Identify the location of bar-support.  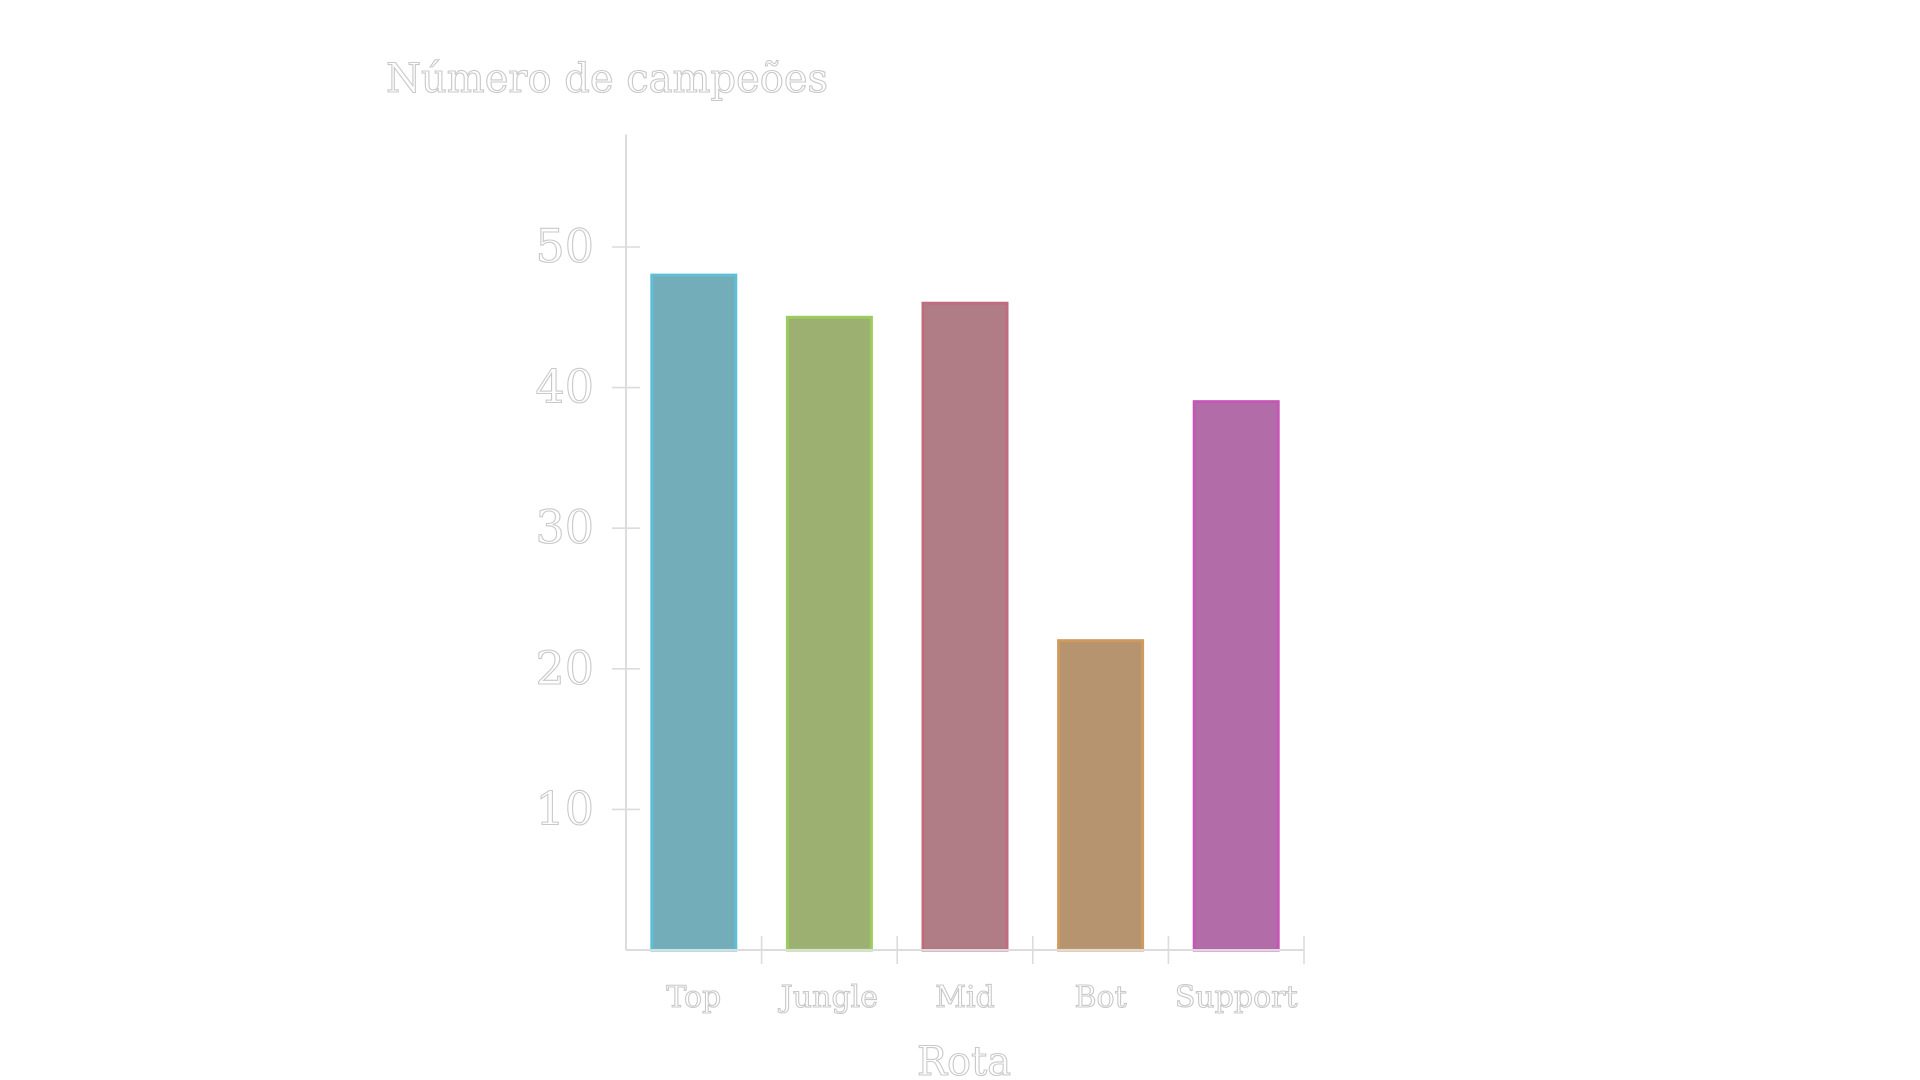
(1236, 676).